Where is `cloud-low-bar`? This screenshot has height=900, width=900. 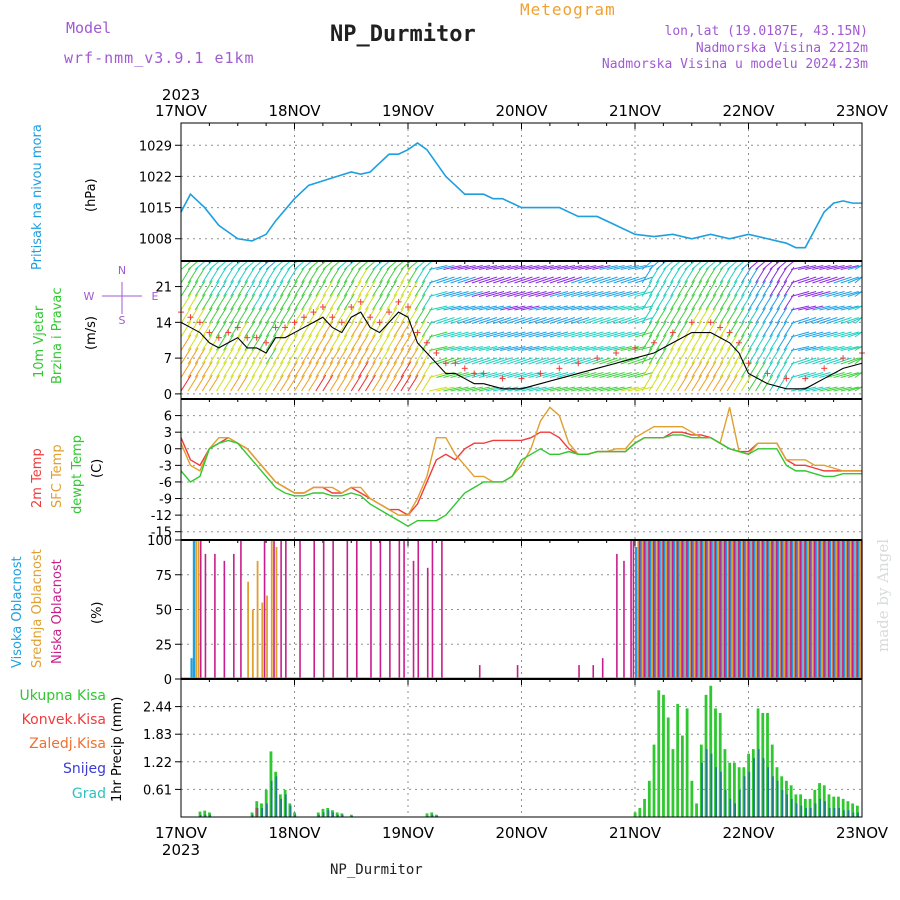
cloud-low-bar is located at coordinates (843, 609).